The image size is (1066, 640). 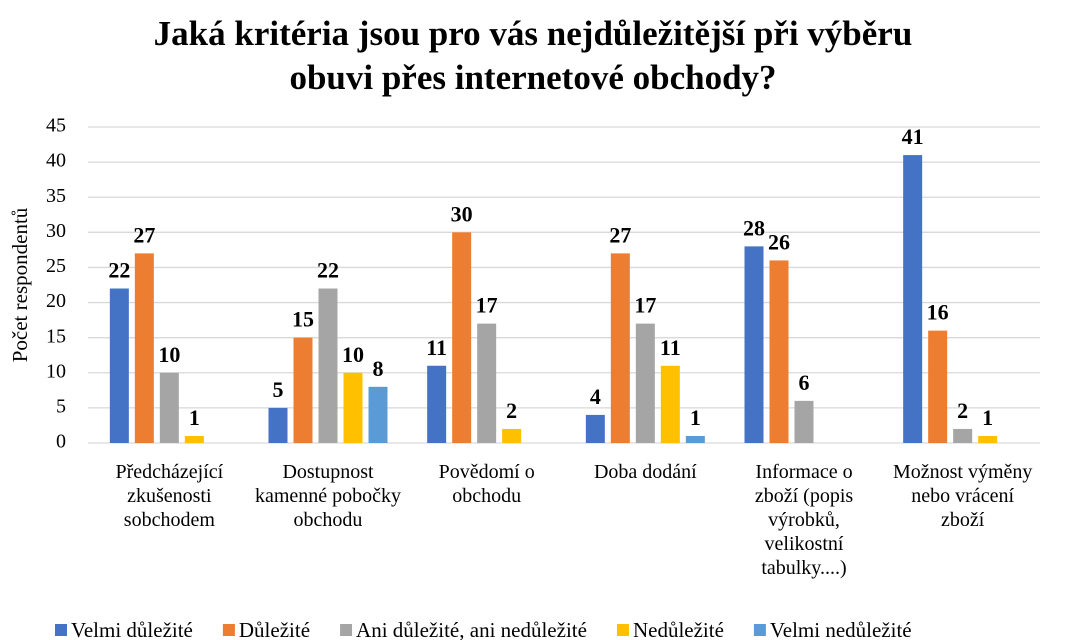 What do you see at coordinates (56, 231) in the screenshot?
I see `y-tick-label: 30` at bounding box center [56, 231].